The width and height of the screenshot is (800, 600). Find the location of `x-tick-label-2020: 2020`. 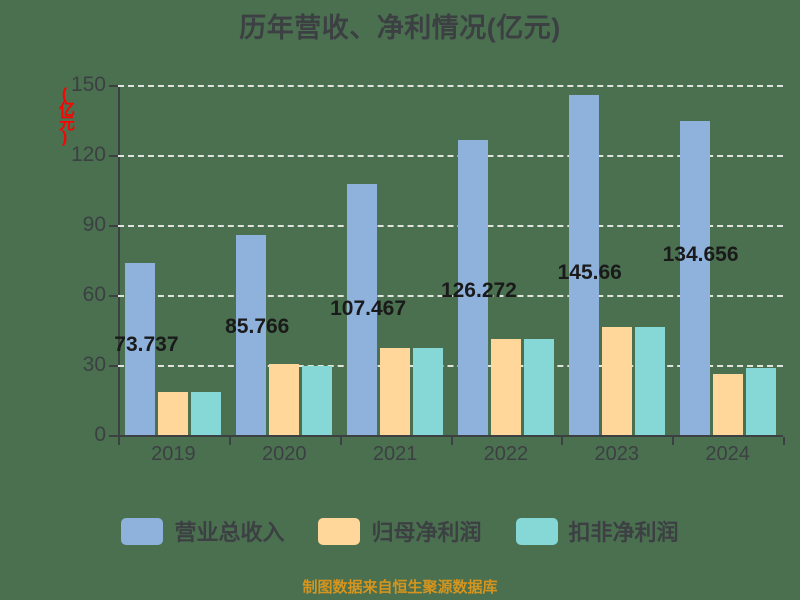

x-tick-label-2020: 2020 is located at coordinates (284, 454).